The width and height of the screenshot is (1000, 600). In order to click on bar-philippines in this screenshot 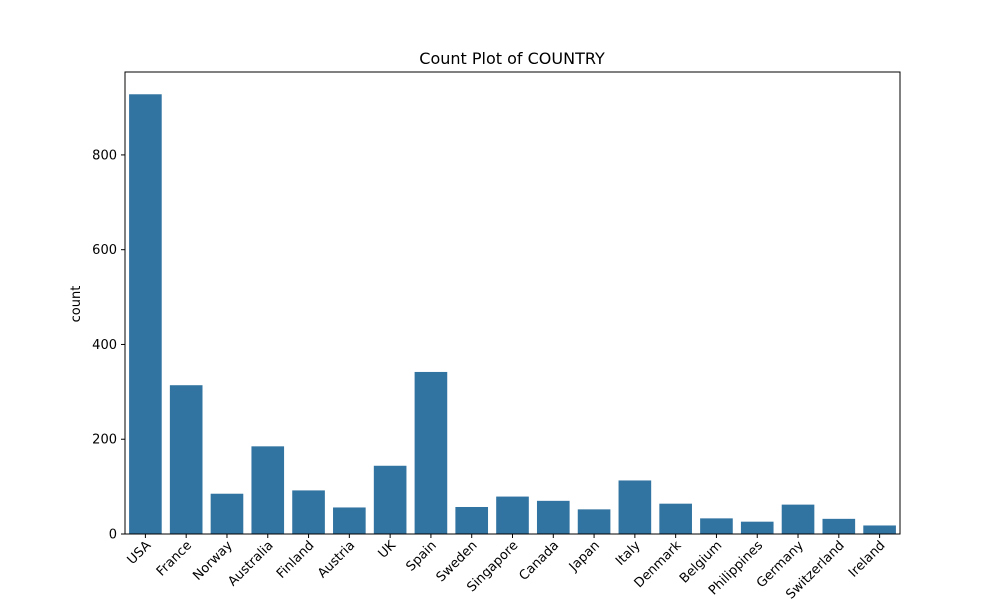, I will do `click(757, 527)`.